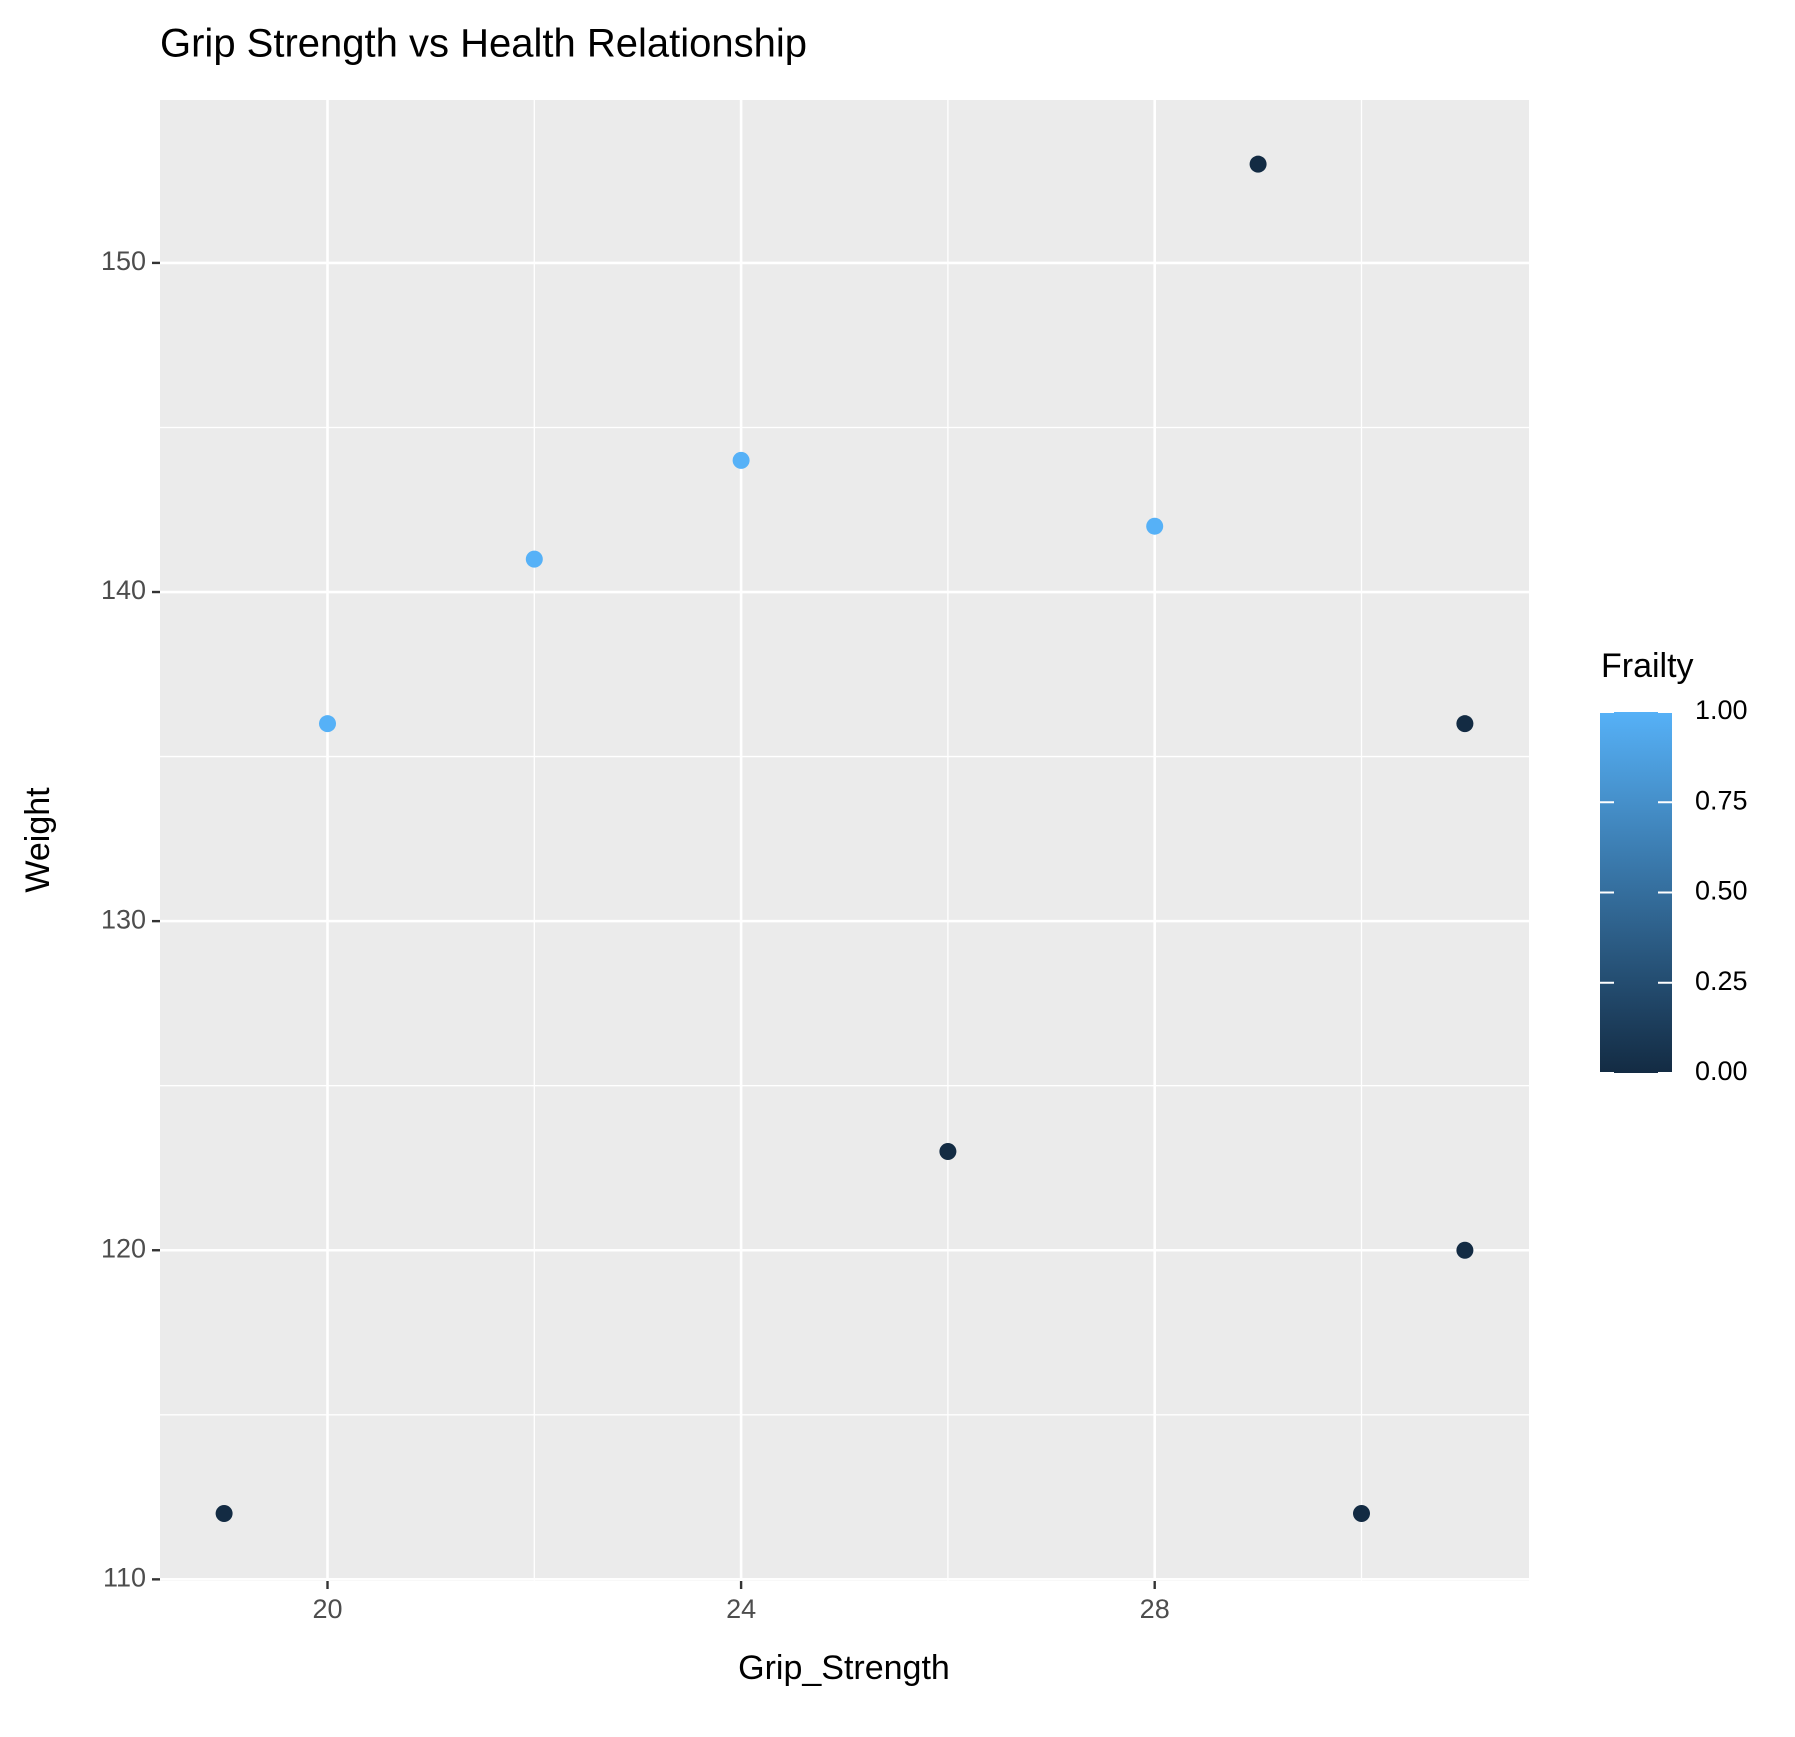 The height and width of the screenshot is (1737, 1795). I want to click on legend-tick-label: 0.25, so click(1721, 981).